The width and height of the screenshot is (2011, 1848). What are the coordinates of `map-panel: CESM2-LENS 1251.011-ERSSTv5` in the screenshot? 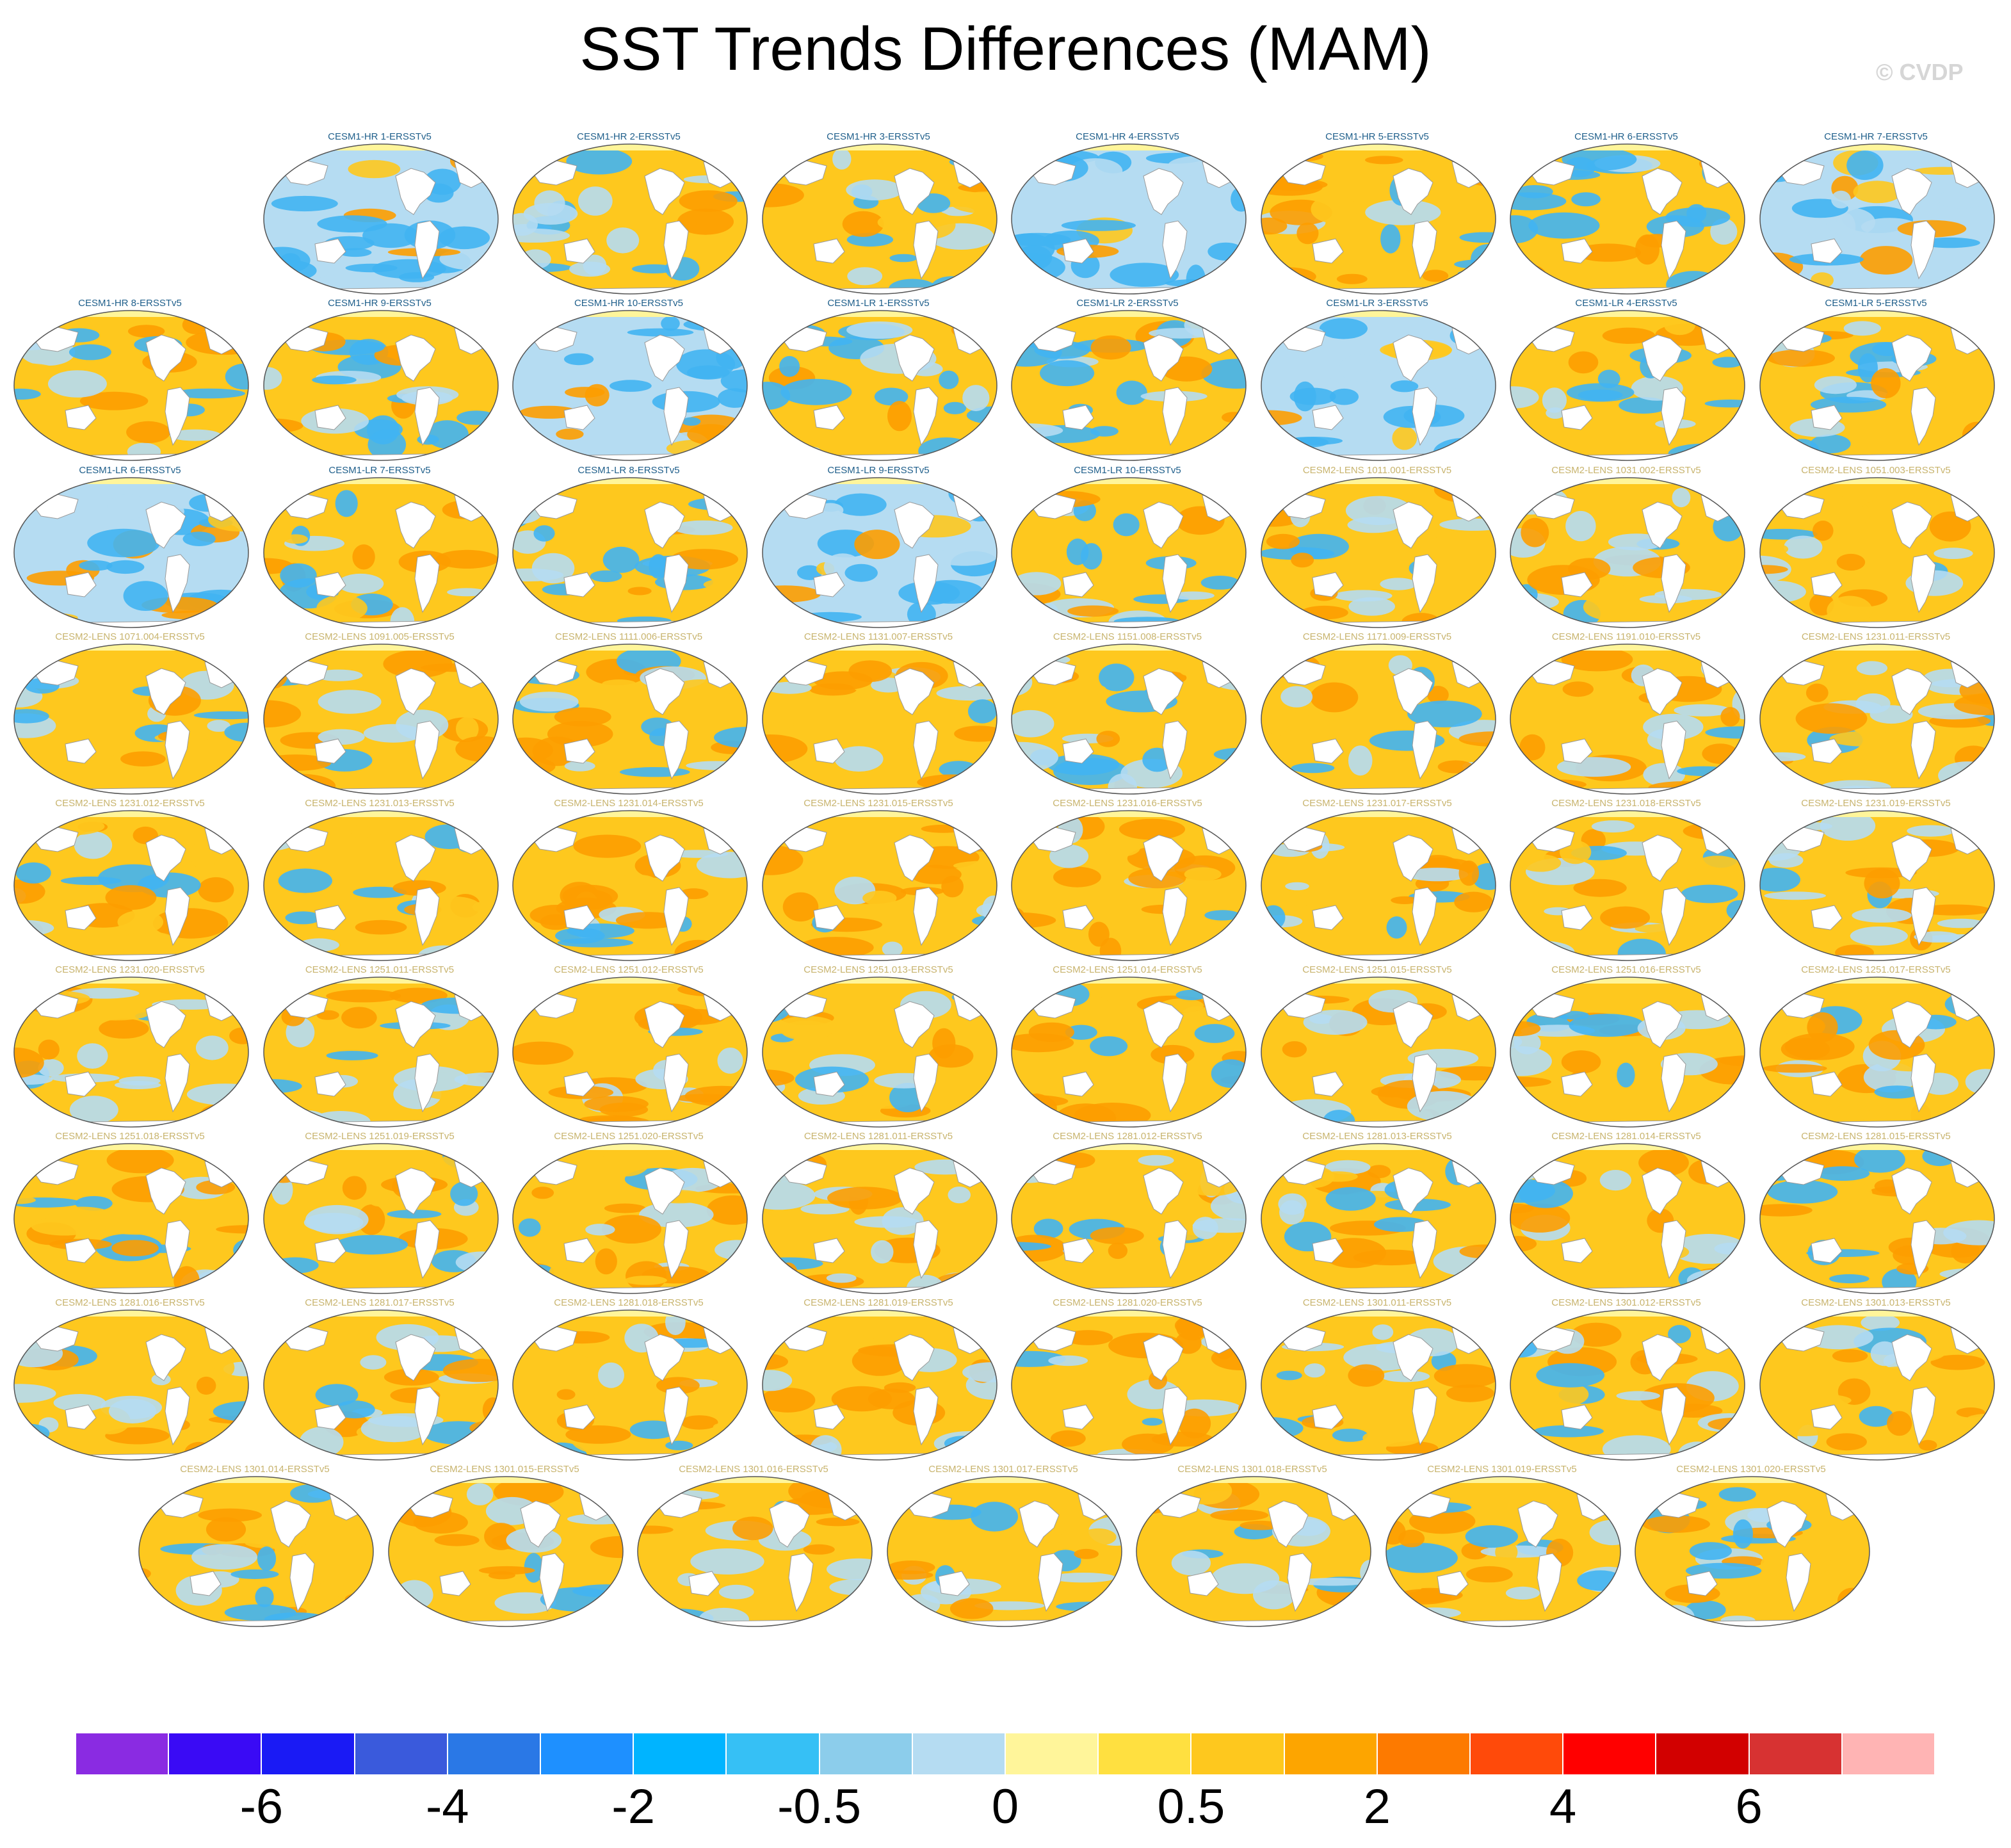 It's located at (379, 1047).